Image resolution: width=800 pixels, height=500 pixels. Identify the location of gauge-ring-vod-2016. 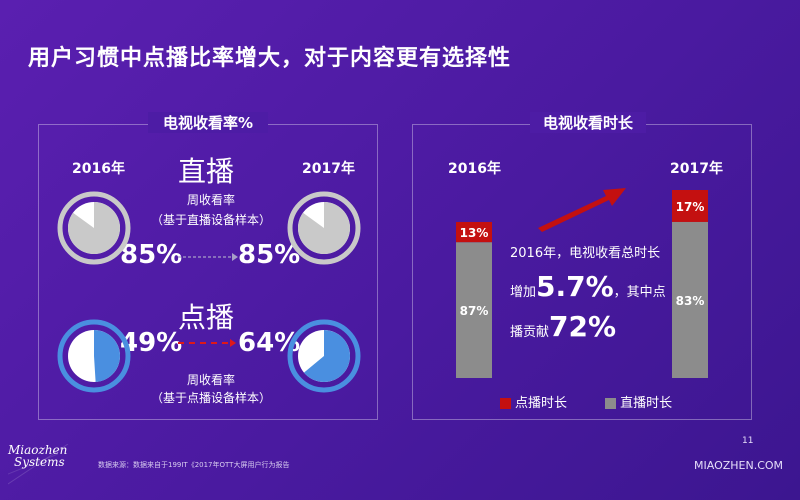
(94, 356).